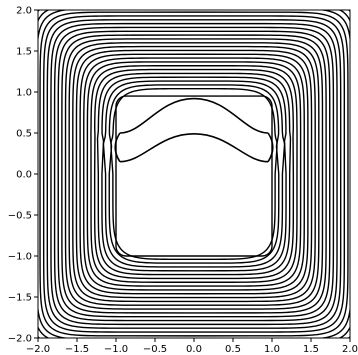 This screenshot has height=355, width=358. What do you see at coordinates (24, 11) in the screenshot?
I see `y-tick-label: 2.0` at bounding box center [24, 11].